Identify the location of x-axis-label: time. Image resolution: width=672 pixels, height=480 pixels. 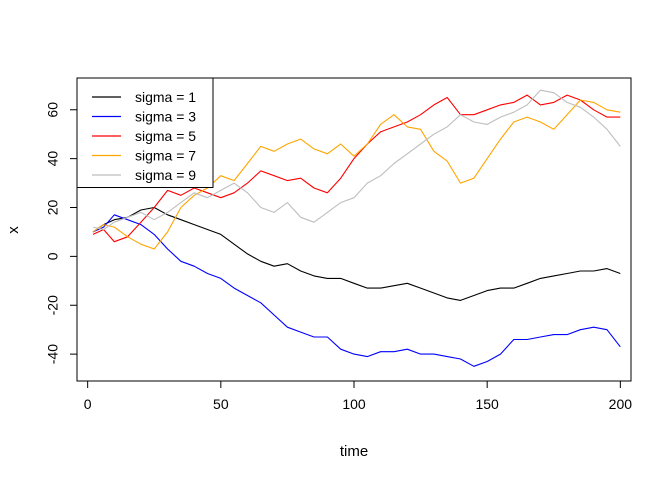
(354, 451).